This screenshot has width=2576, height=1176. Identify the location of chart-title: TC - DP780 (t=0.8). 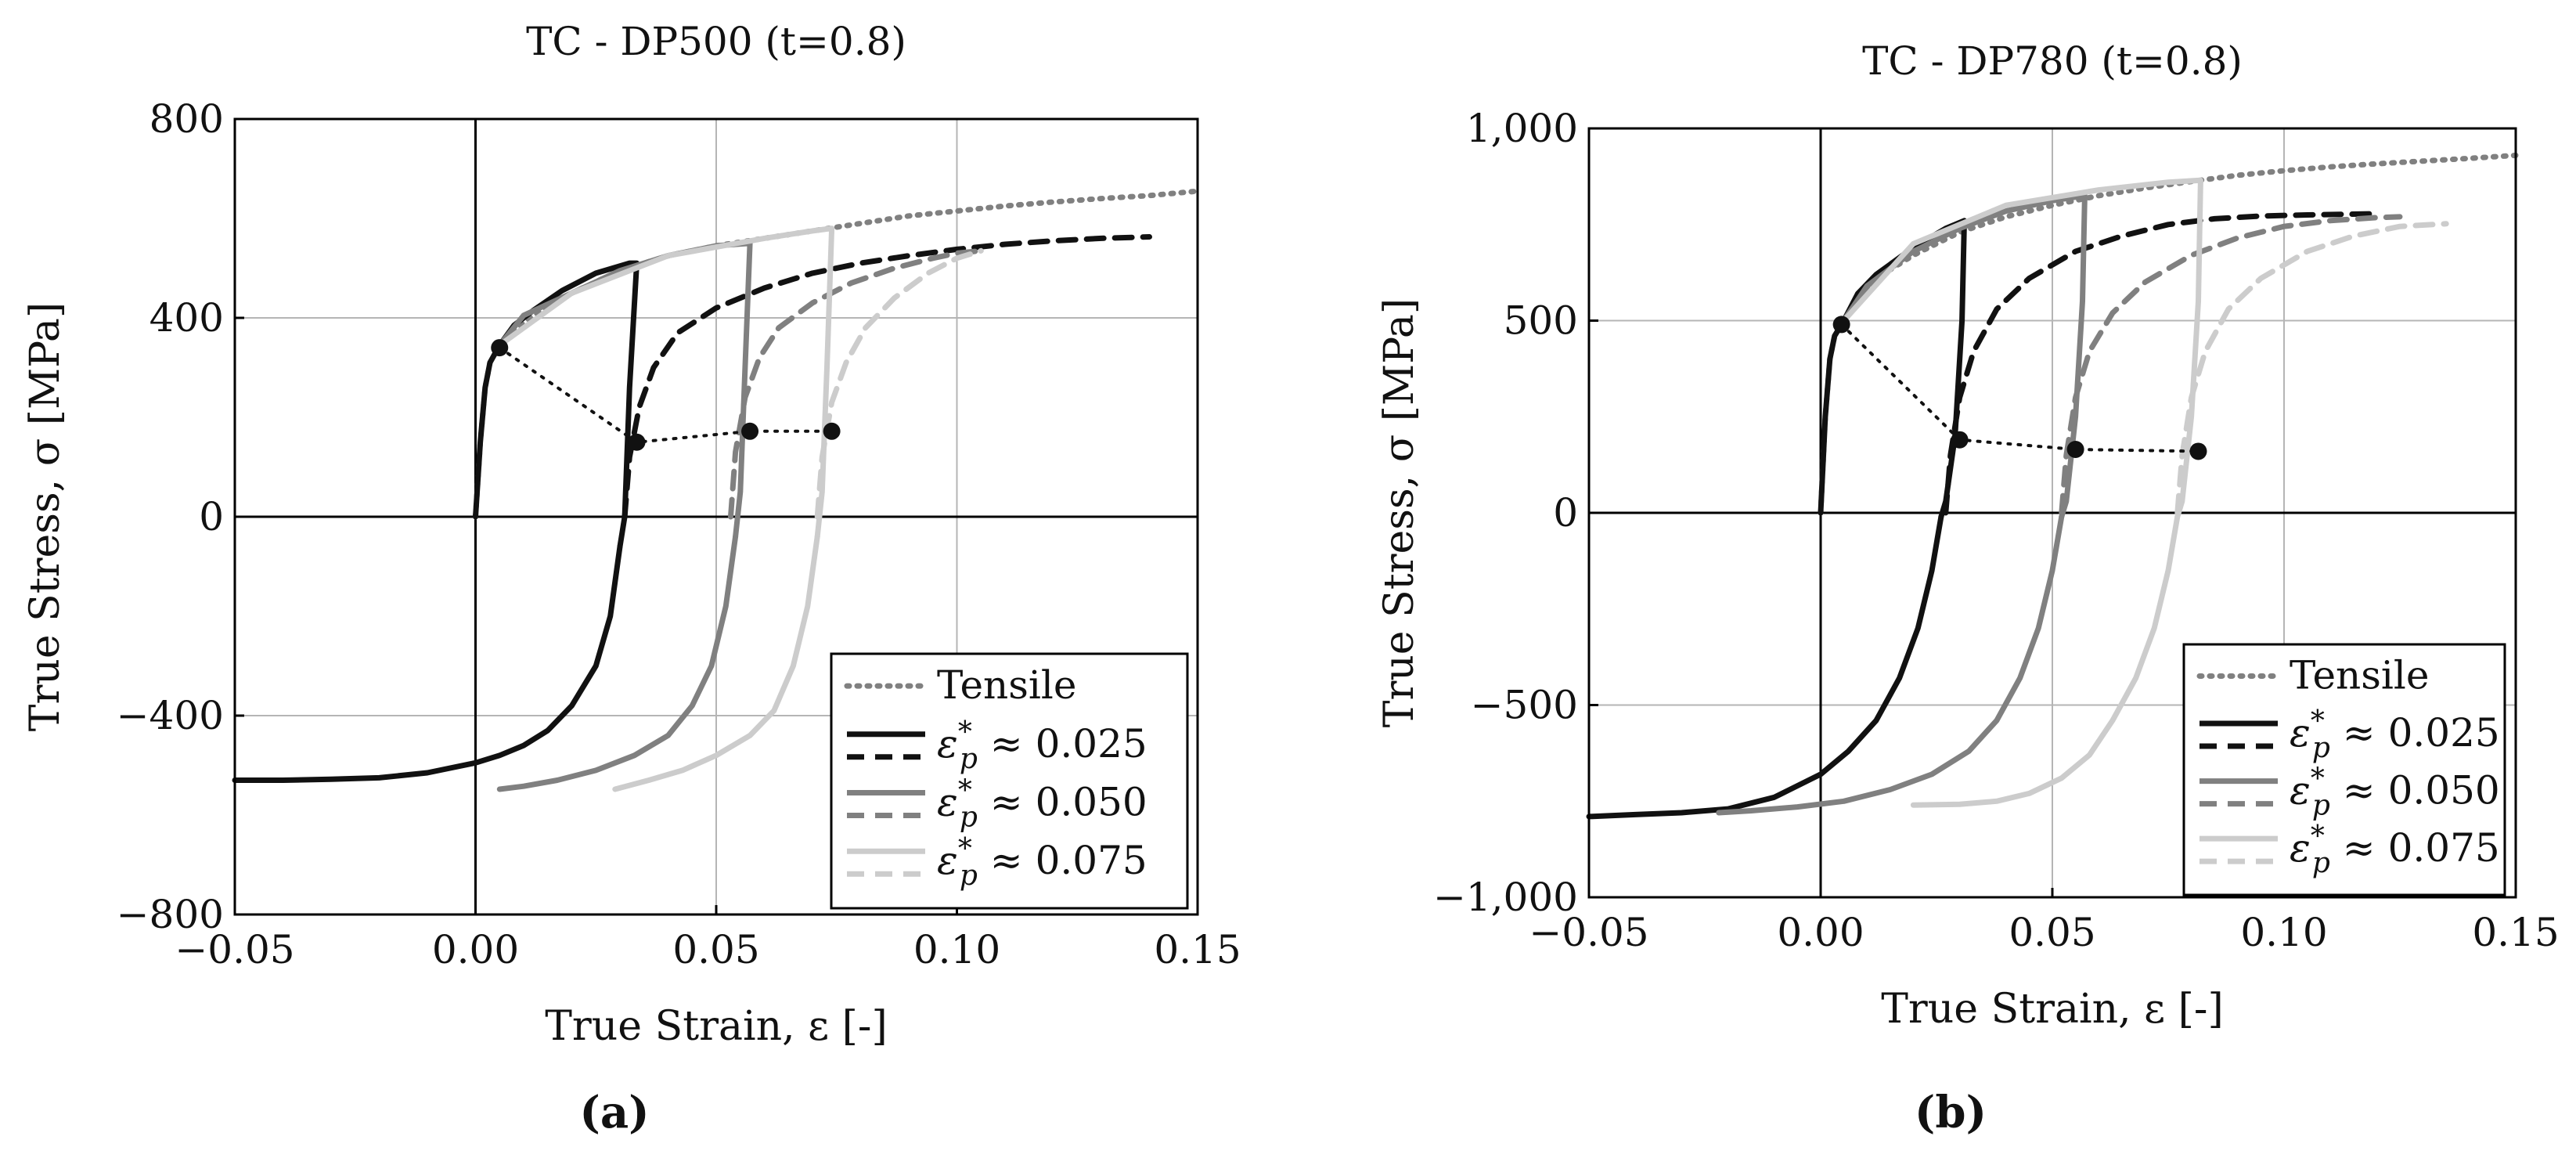
(2052, 61).